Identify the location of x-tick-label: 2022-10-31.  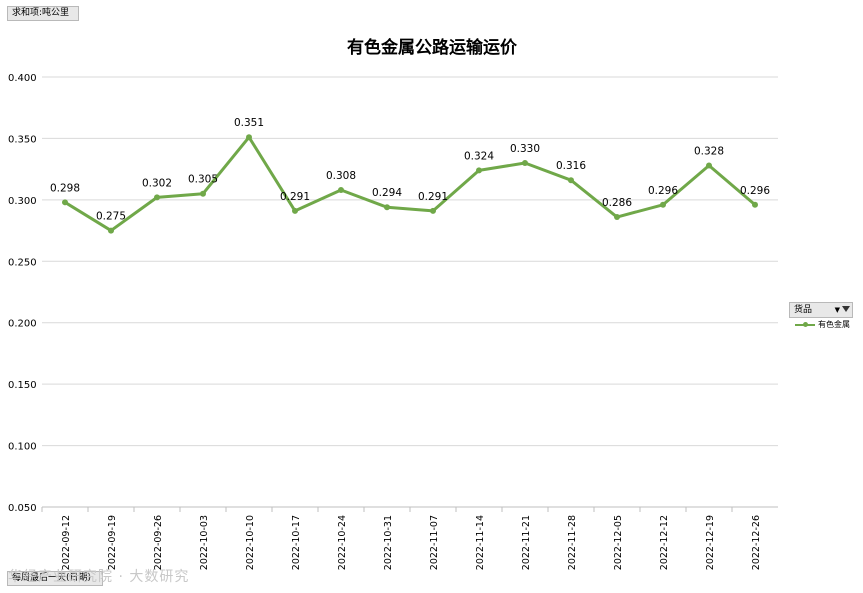
(388, 542).